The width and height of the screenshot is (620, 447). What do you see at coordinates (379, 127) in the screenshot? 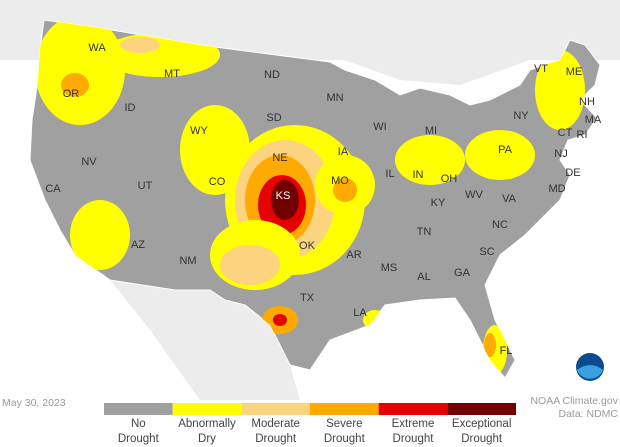
I see `state-label: WI` at bounding box center [379, 127].